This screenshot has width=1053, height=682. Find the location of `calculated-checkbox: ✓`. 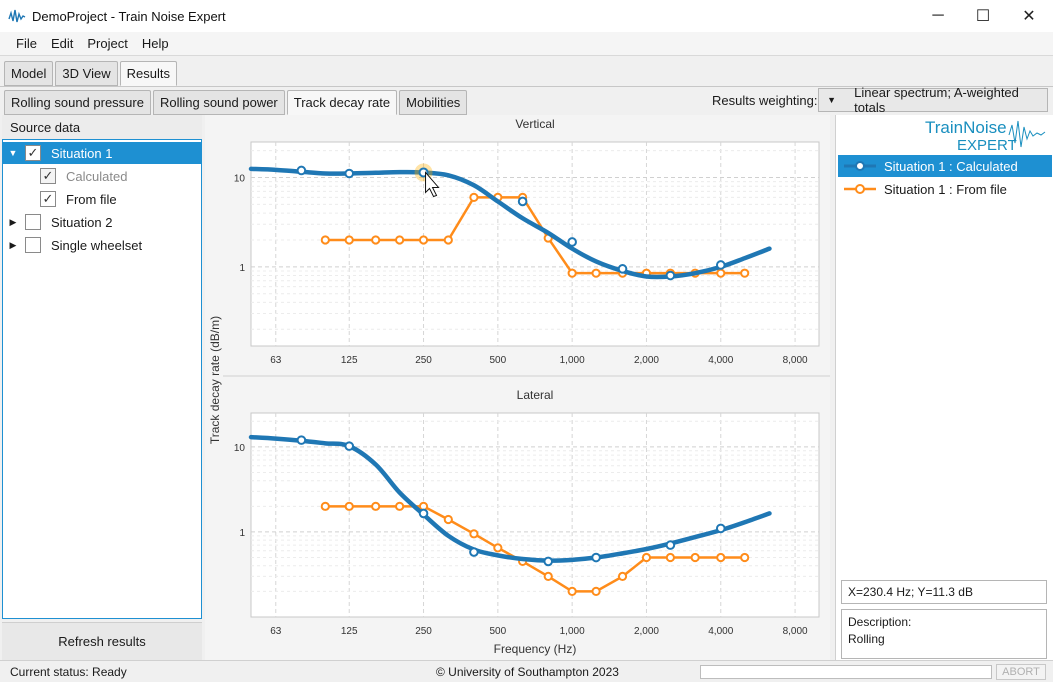

calculated-checkbox: ✓ is located at coordinates (48, 176).